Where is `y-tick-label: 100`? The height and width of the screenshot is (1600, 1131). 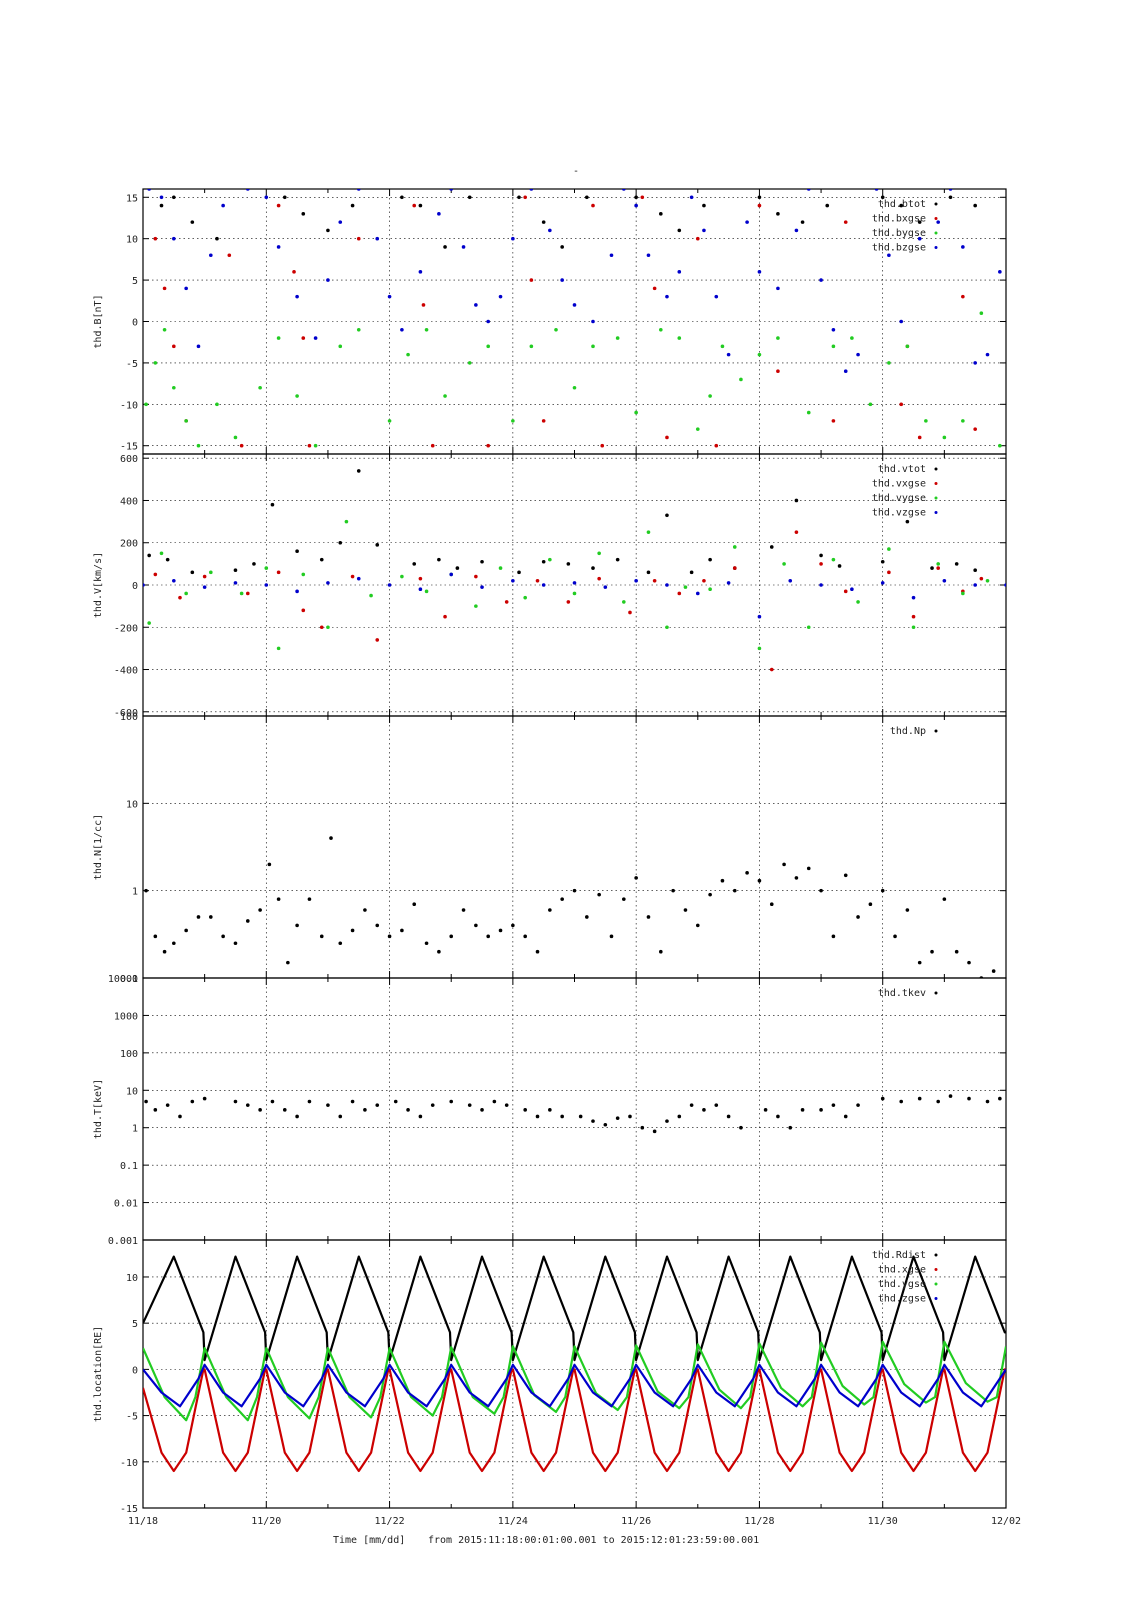
y-tick-label: 100 is located at coordinates (129, 717).